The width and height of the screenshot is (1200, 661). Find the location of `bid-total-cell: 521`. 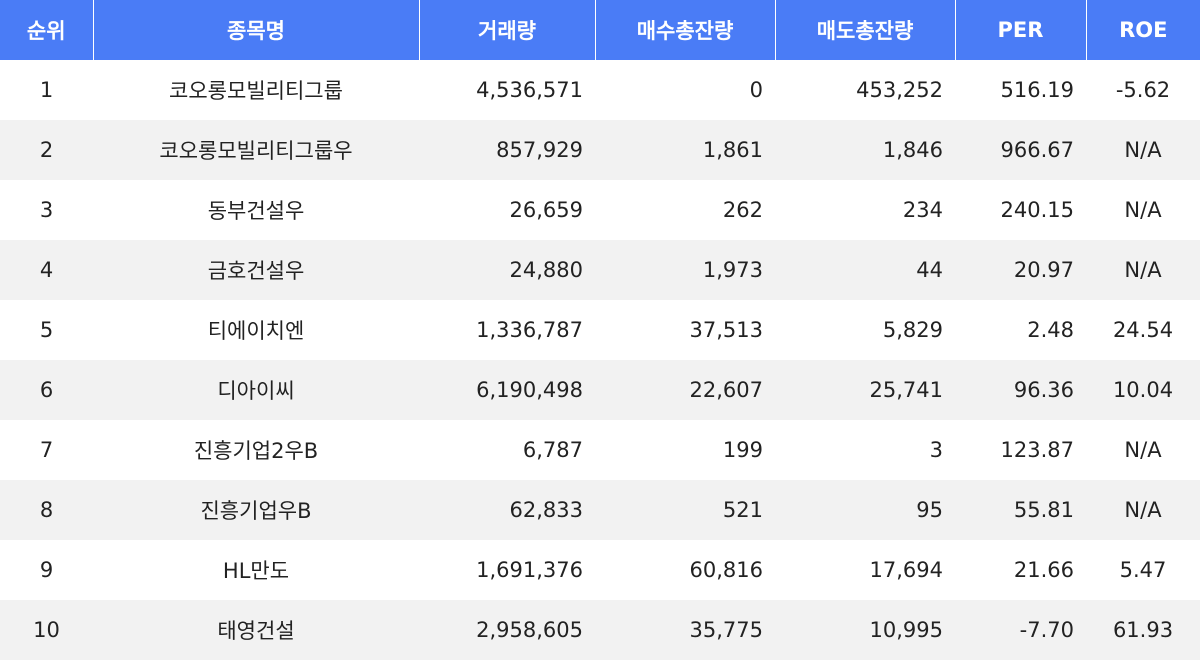

bid-total-cell: 521 is located at coordinates (685, 510).